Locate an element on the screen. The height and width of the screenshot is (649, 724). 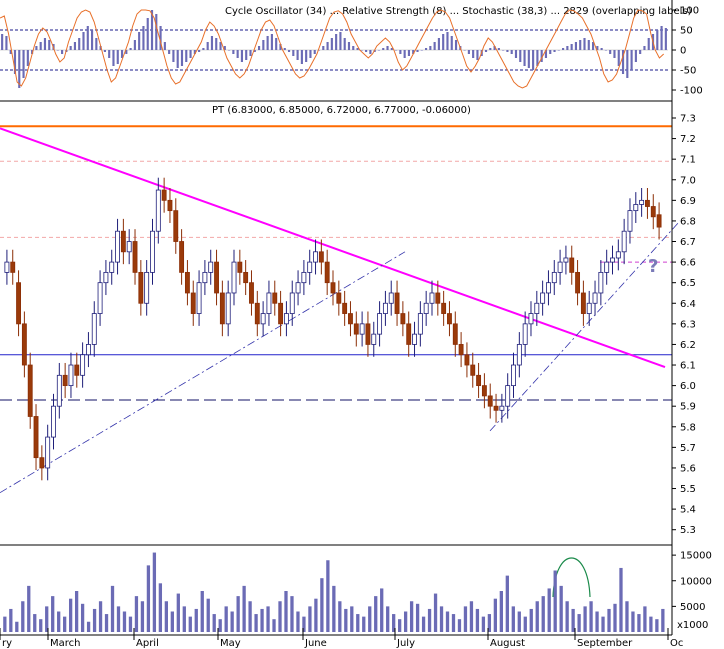
volume-histogram is located at coordinates (334, 592).